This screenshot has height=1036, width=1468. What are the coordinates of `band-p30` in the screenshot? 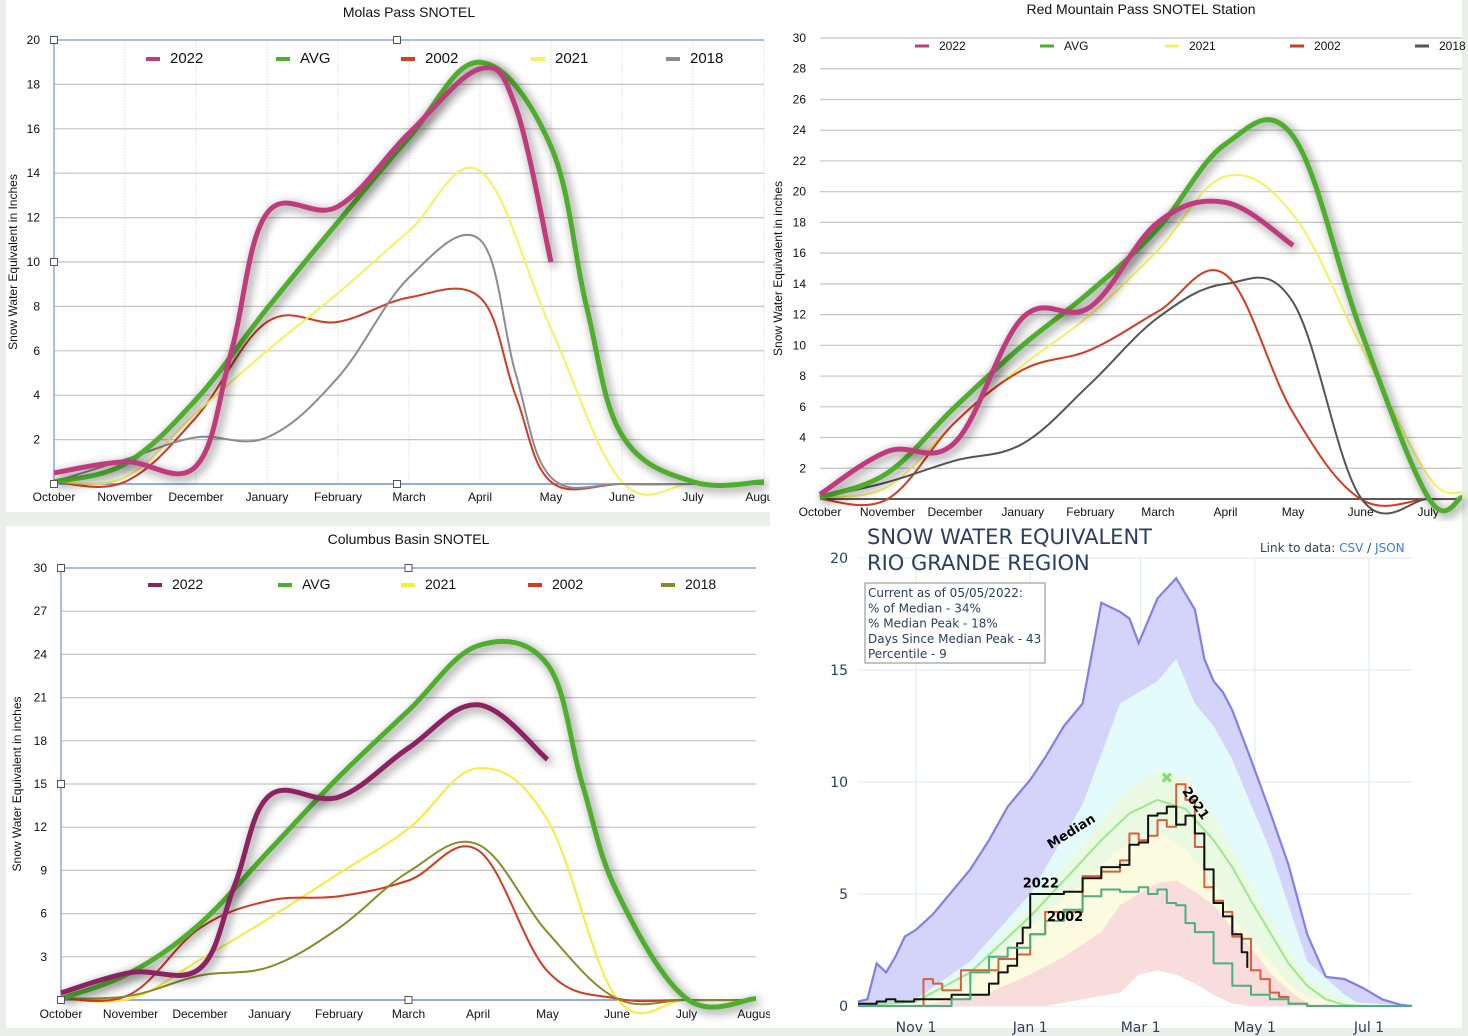 It's located at (1135, 943).